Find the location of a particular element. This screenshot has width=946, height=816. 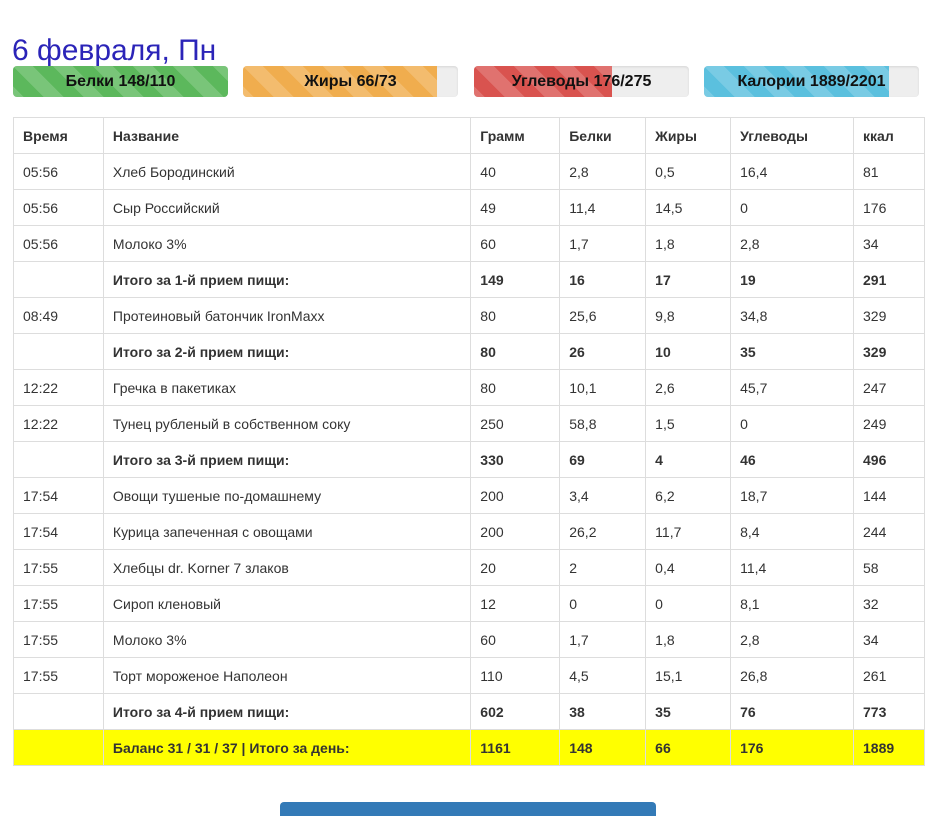

cell-name: Итого за 4-й прием пищи: is located at coordinates (287, 711).